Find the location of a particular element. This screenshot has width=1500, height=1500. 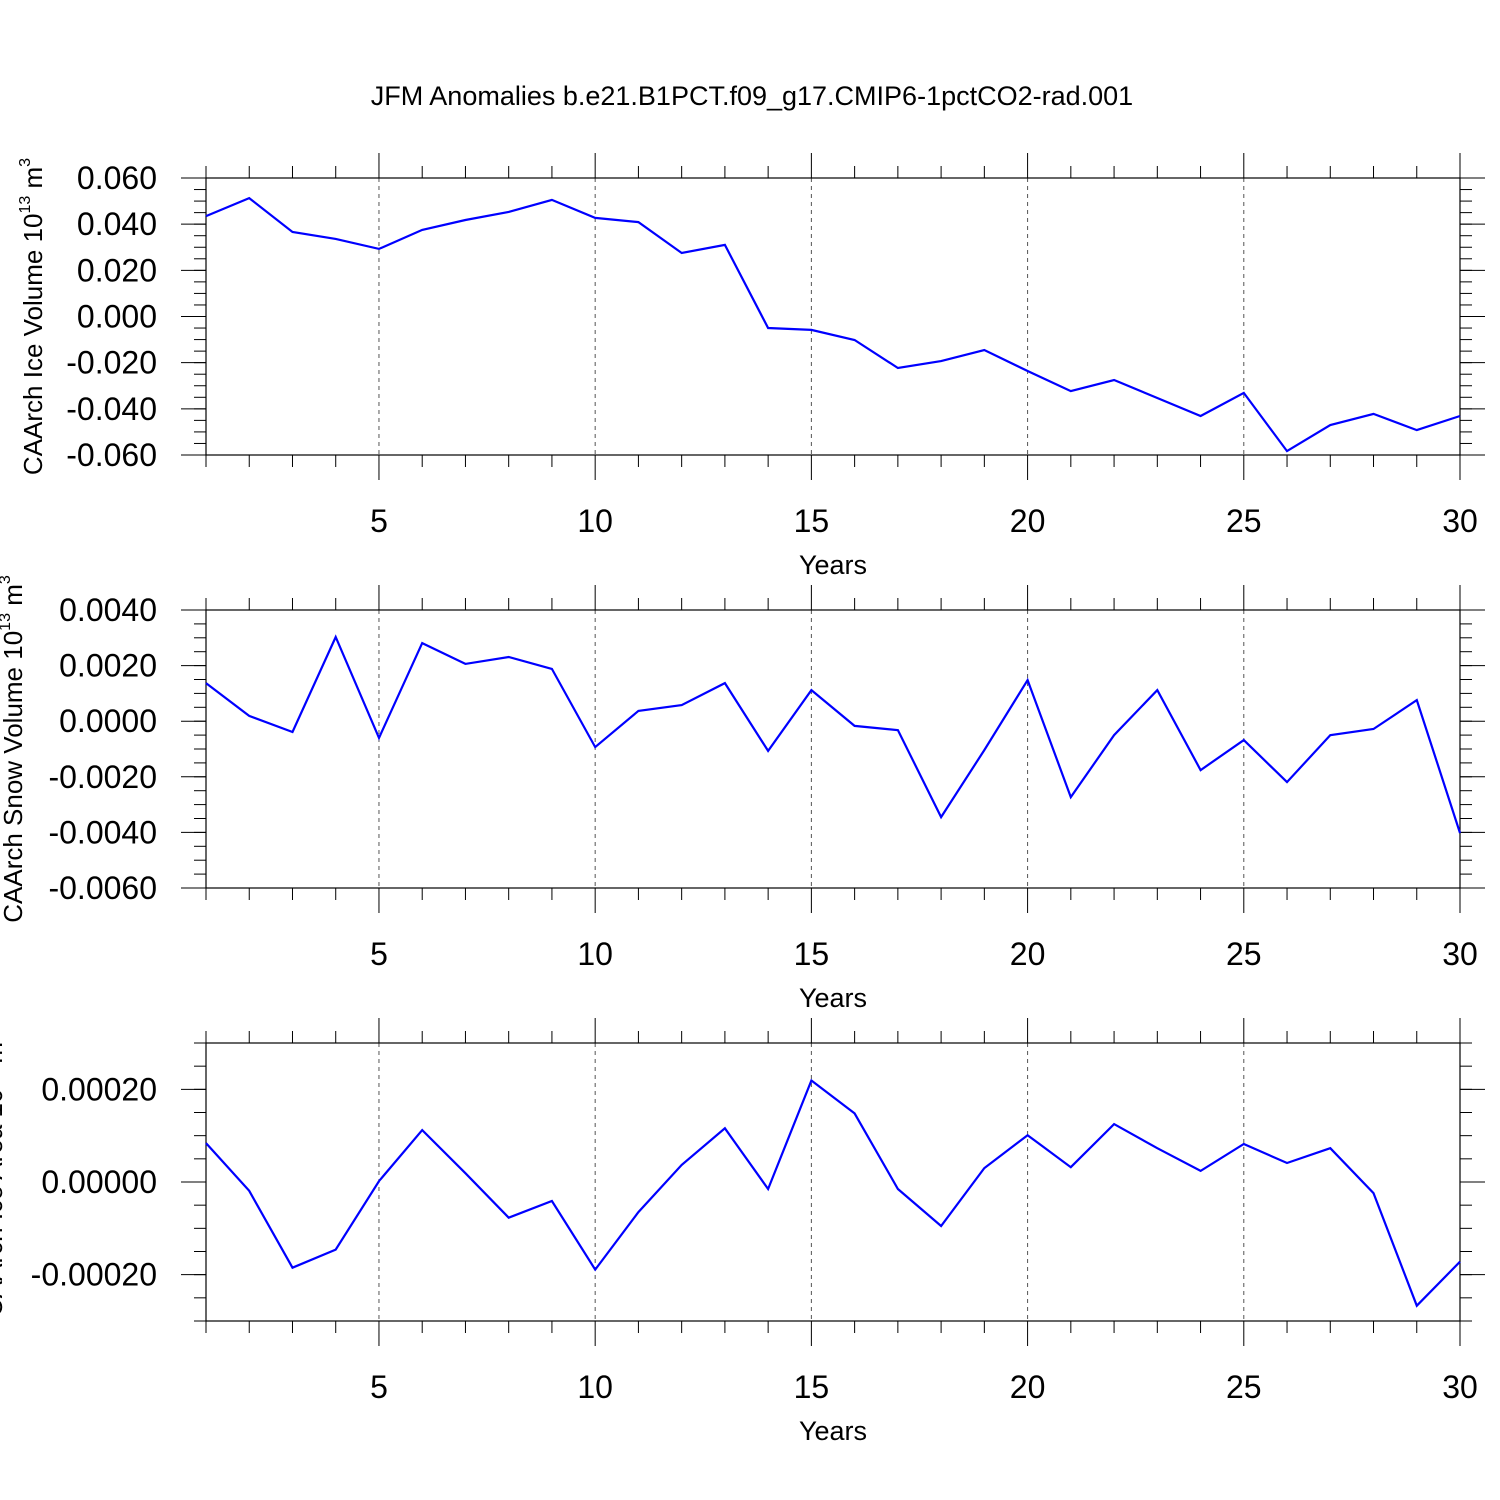

y-tick-label: 0.0040 is located at coordinates (108, 610).